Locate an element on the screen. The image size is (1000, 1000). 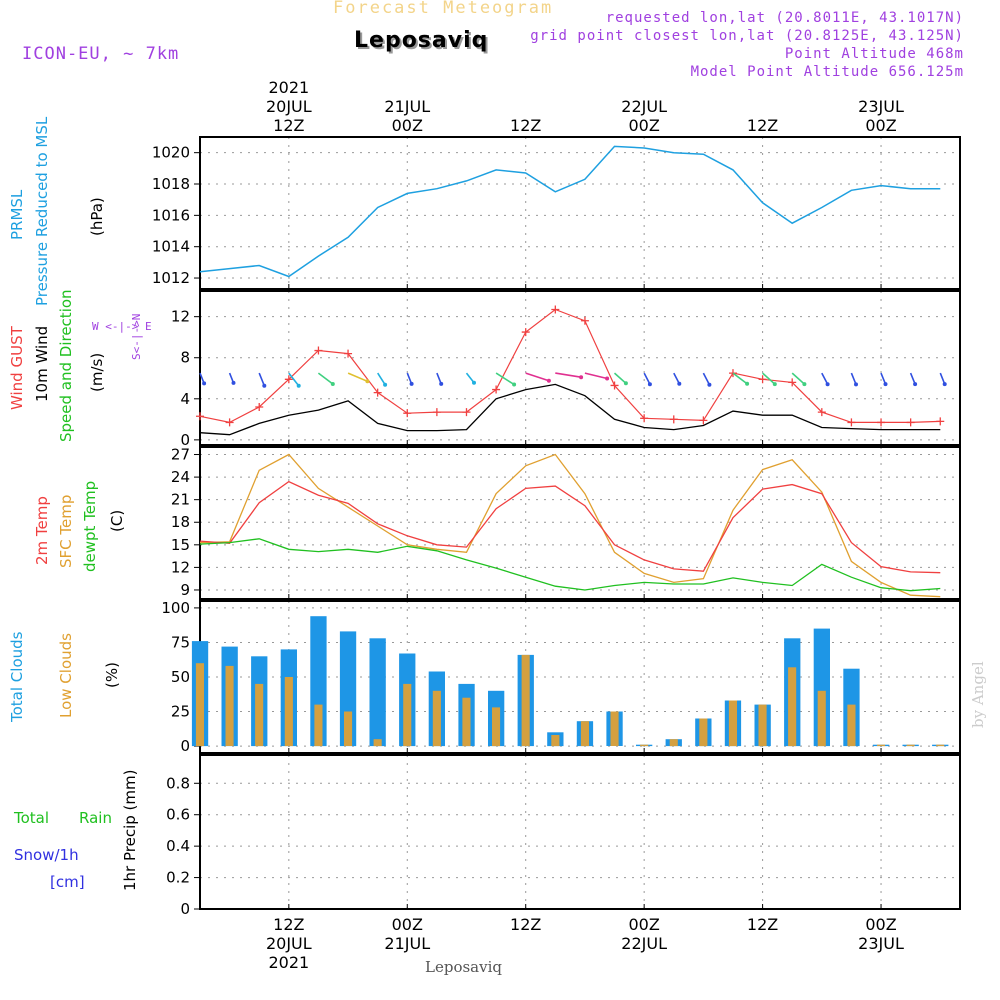
precip-frame is located at coordinates (580, 832).